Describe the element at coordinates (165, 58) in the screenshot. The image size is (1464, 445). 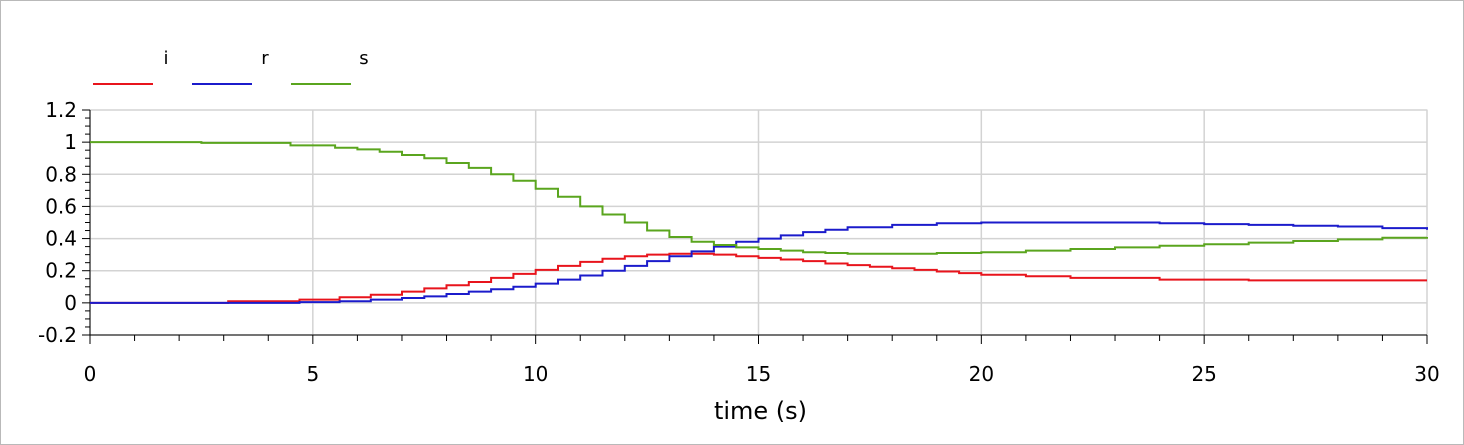
I see `legend-label: i` at that location.